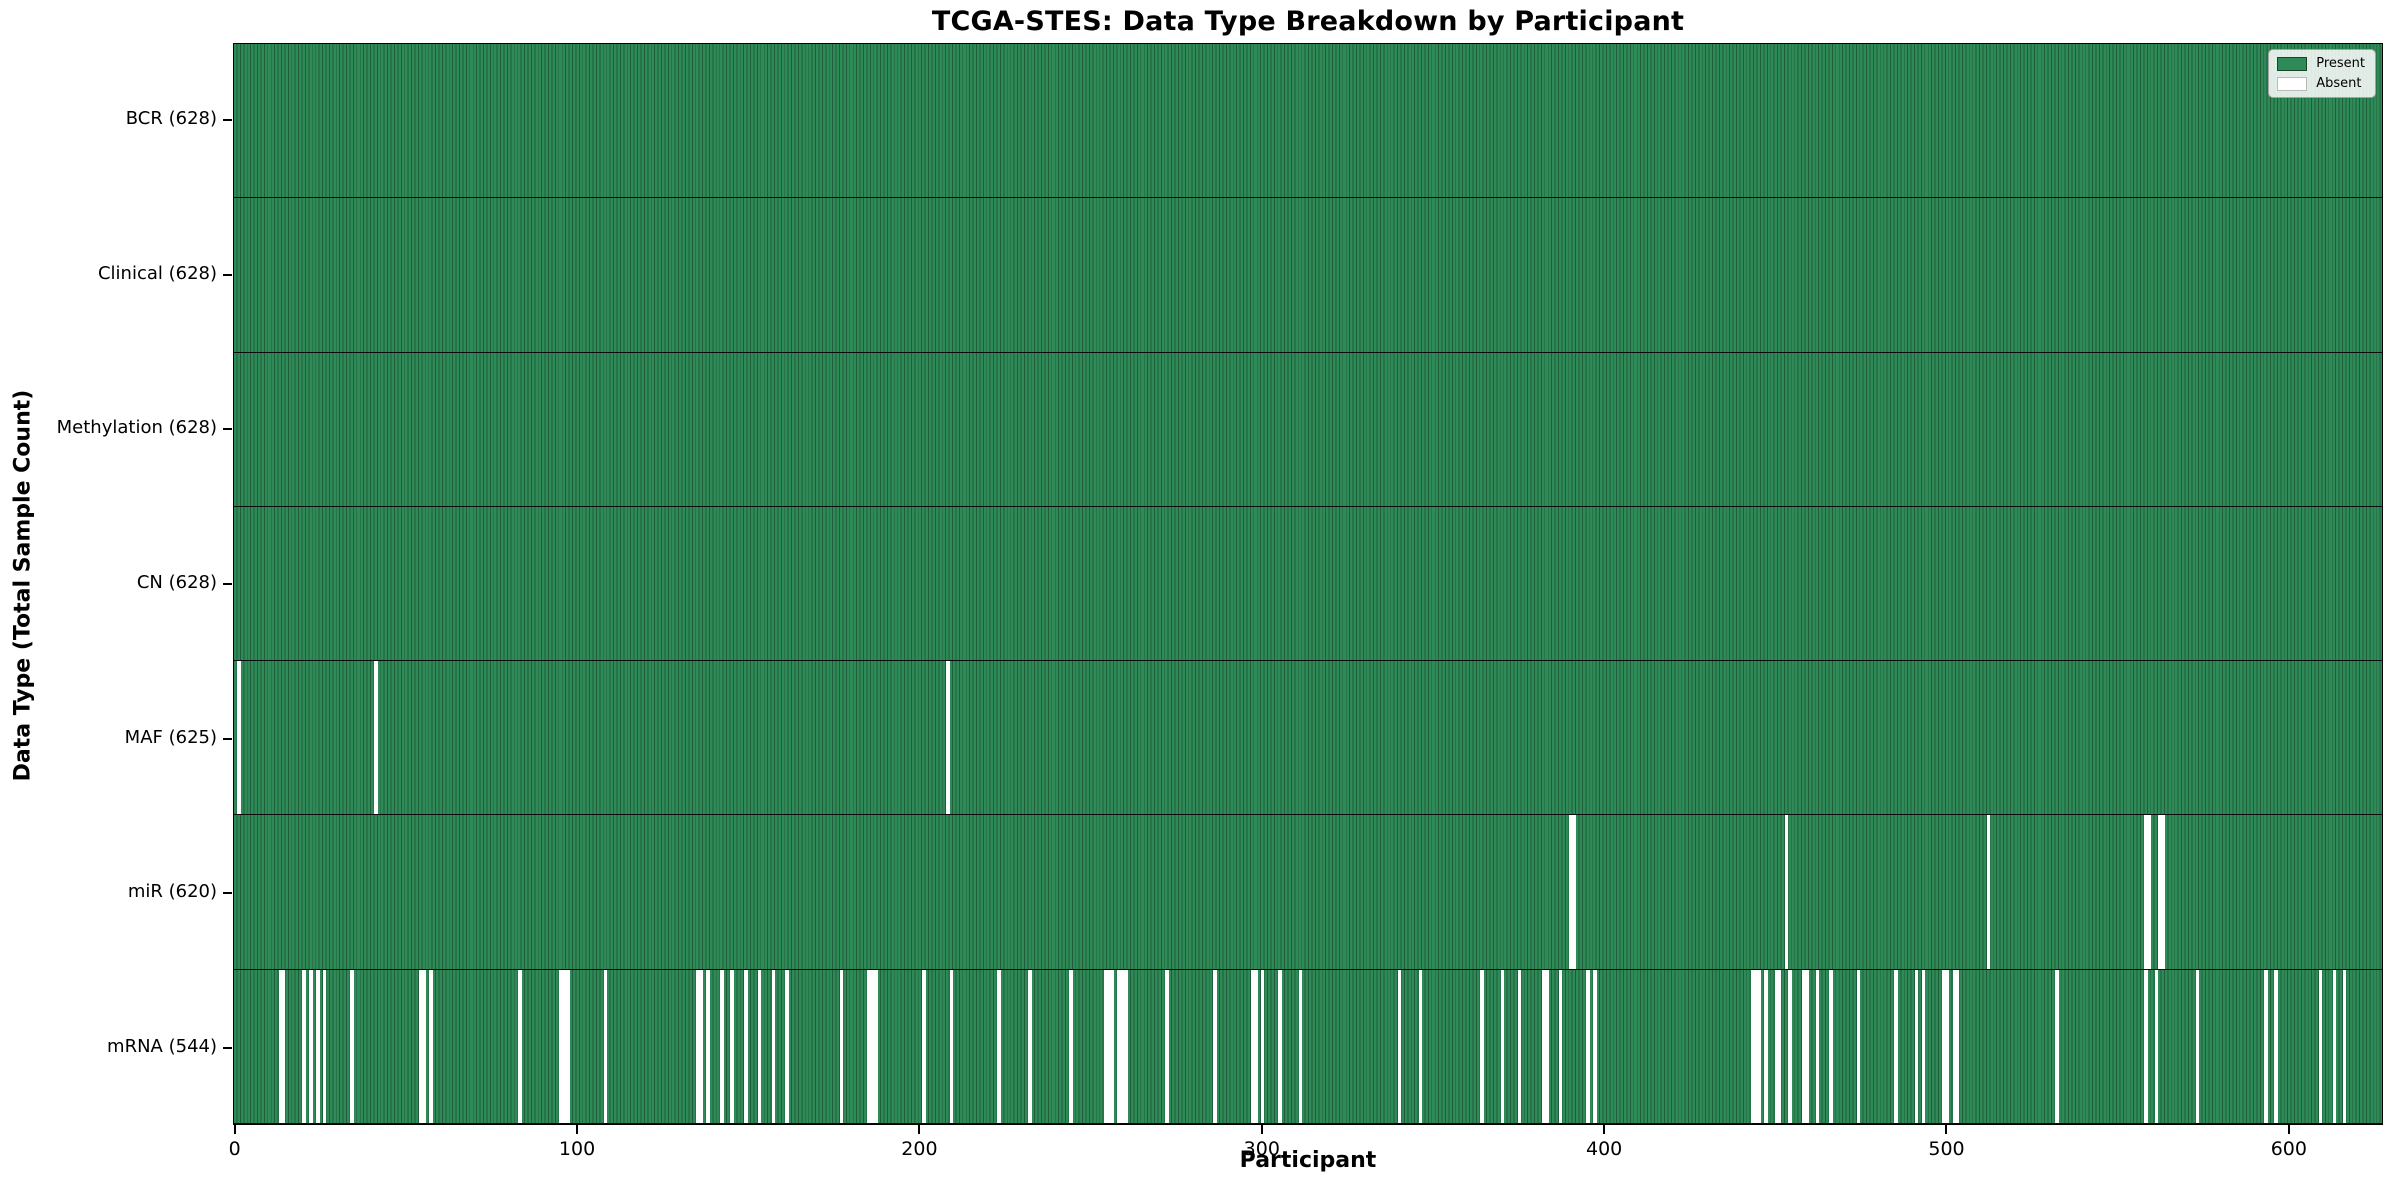  I want to click on xtick-label-100: 100, so click(577, 1149).